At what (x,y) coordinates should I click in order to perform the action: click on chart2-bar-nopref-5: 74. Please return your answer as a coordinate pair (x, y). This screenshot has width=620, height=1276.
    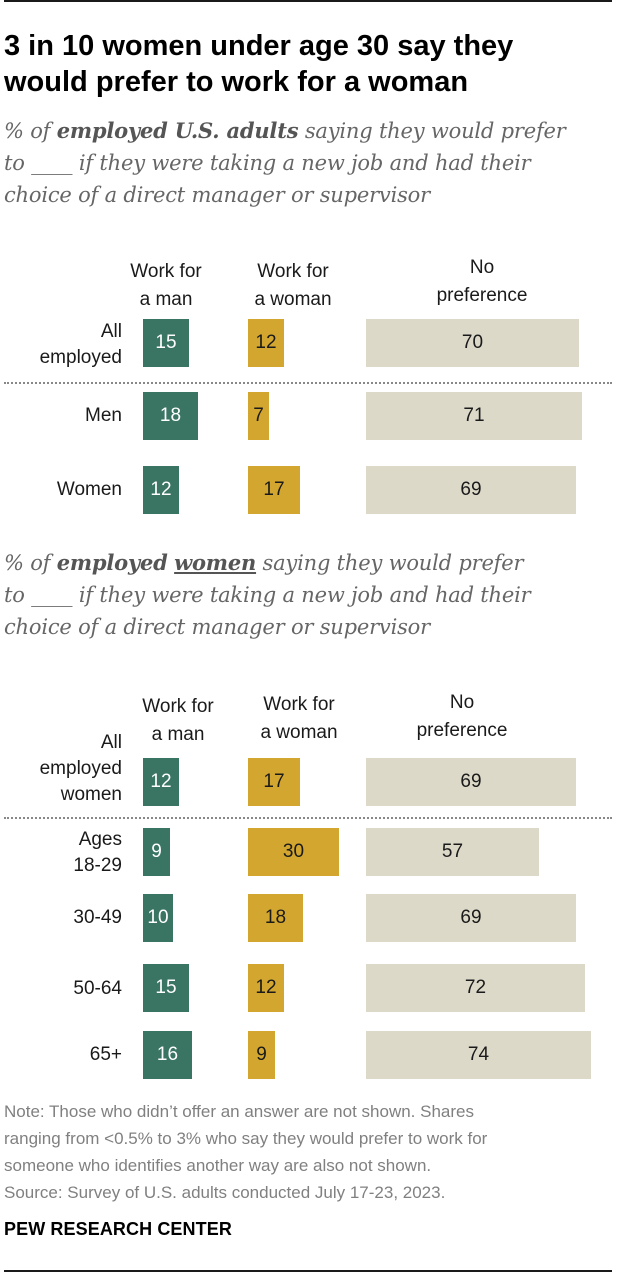
    Looking at the image, I should click on (478, 1055).